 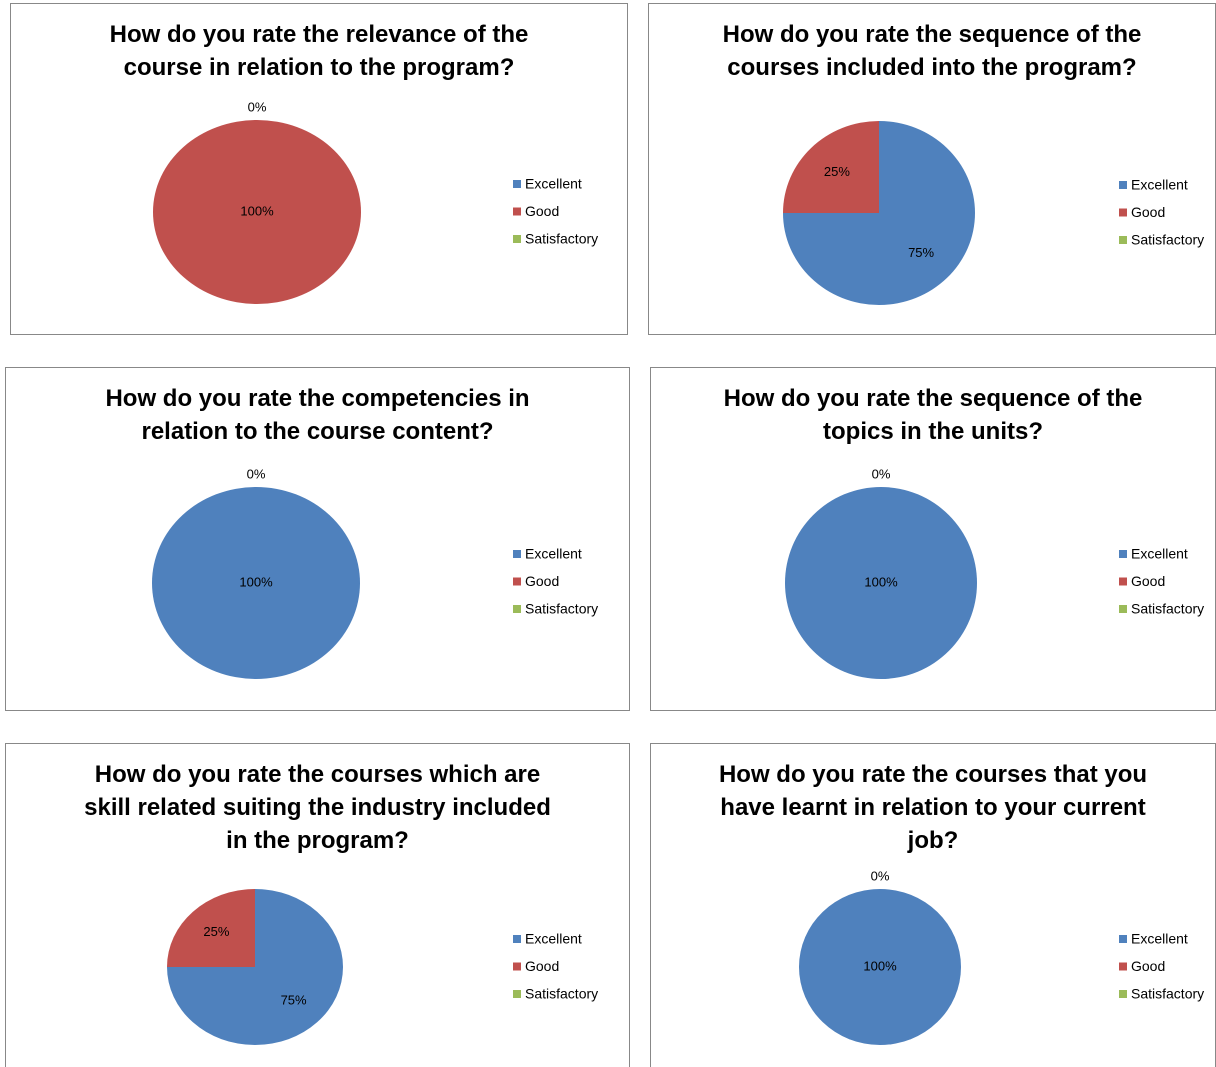 I want to click on chart: 0% 100% Excellent Good Satisfactory, so click(x=375, y=201).